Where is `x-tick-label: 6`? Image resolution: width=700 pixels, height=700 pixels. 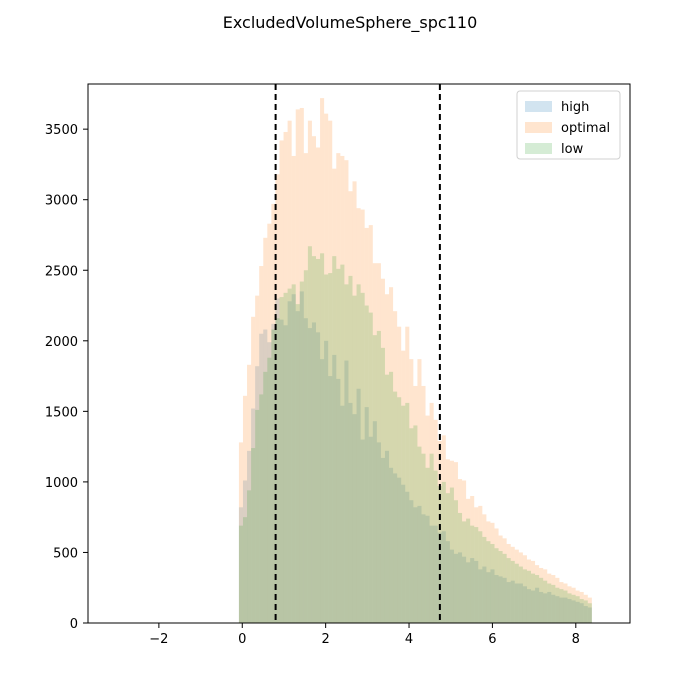 x-tick-label: 6 is located at coordinates (492, 639).